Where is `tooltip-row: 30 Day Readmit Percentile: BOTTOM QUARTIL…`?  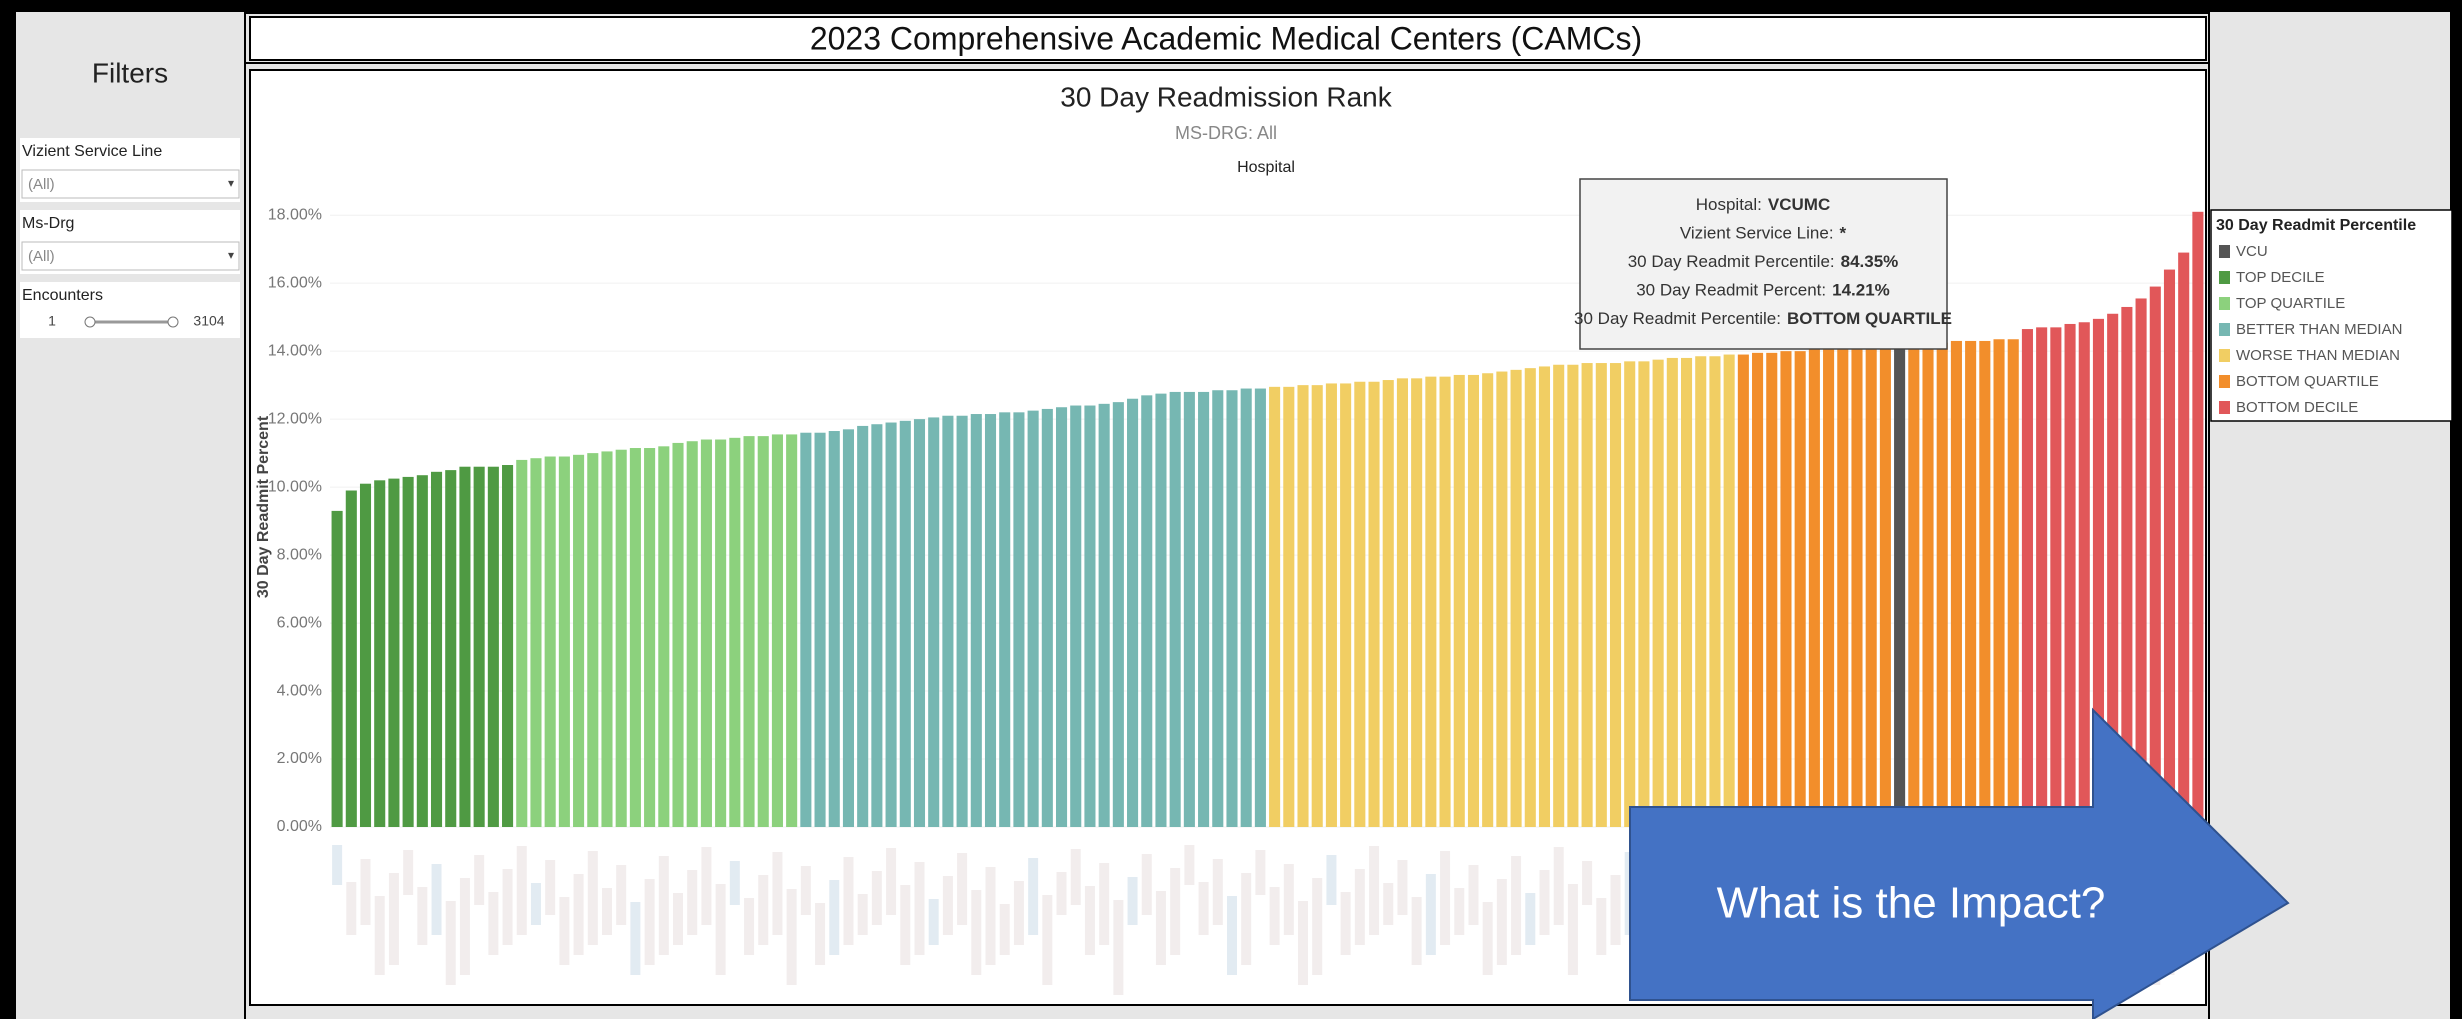
tooltip-row: 30 Day Readmit Percentile: BOTTOM QUARTIL… is located at coordinates (1763, 318).